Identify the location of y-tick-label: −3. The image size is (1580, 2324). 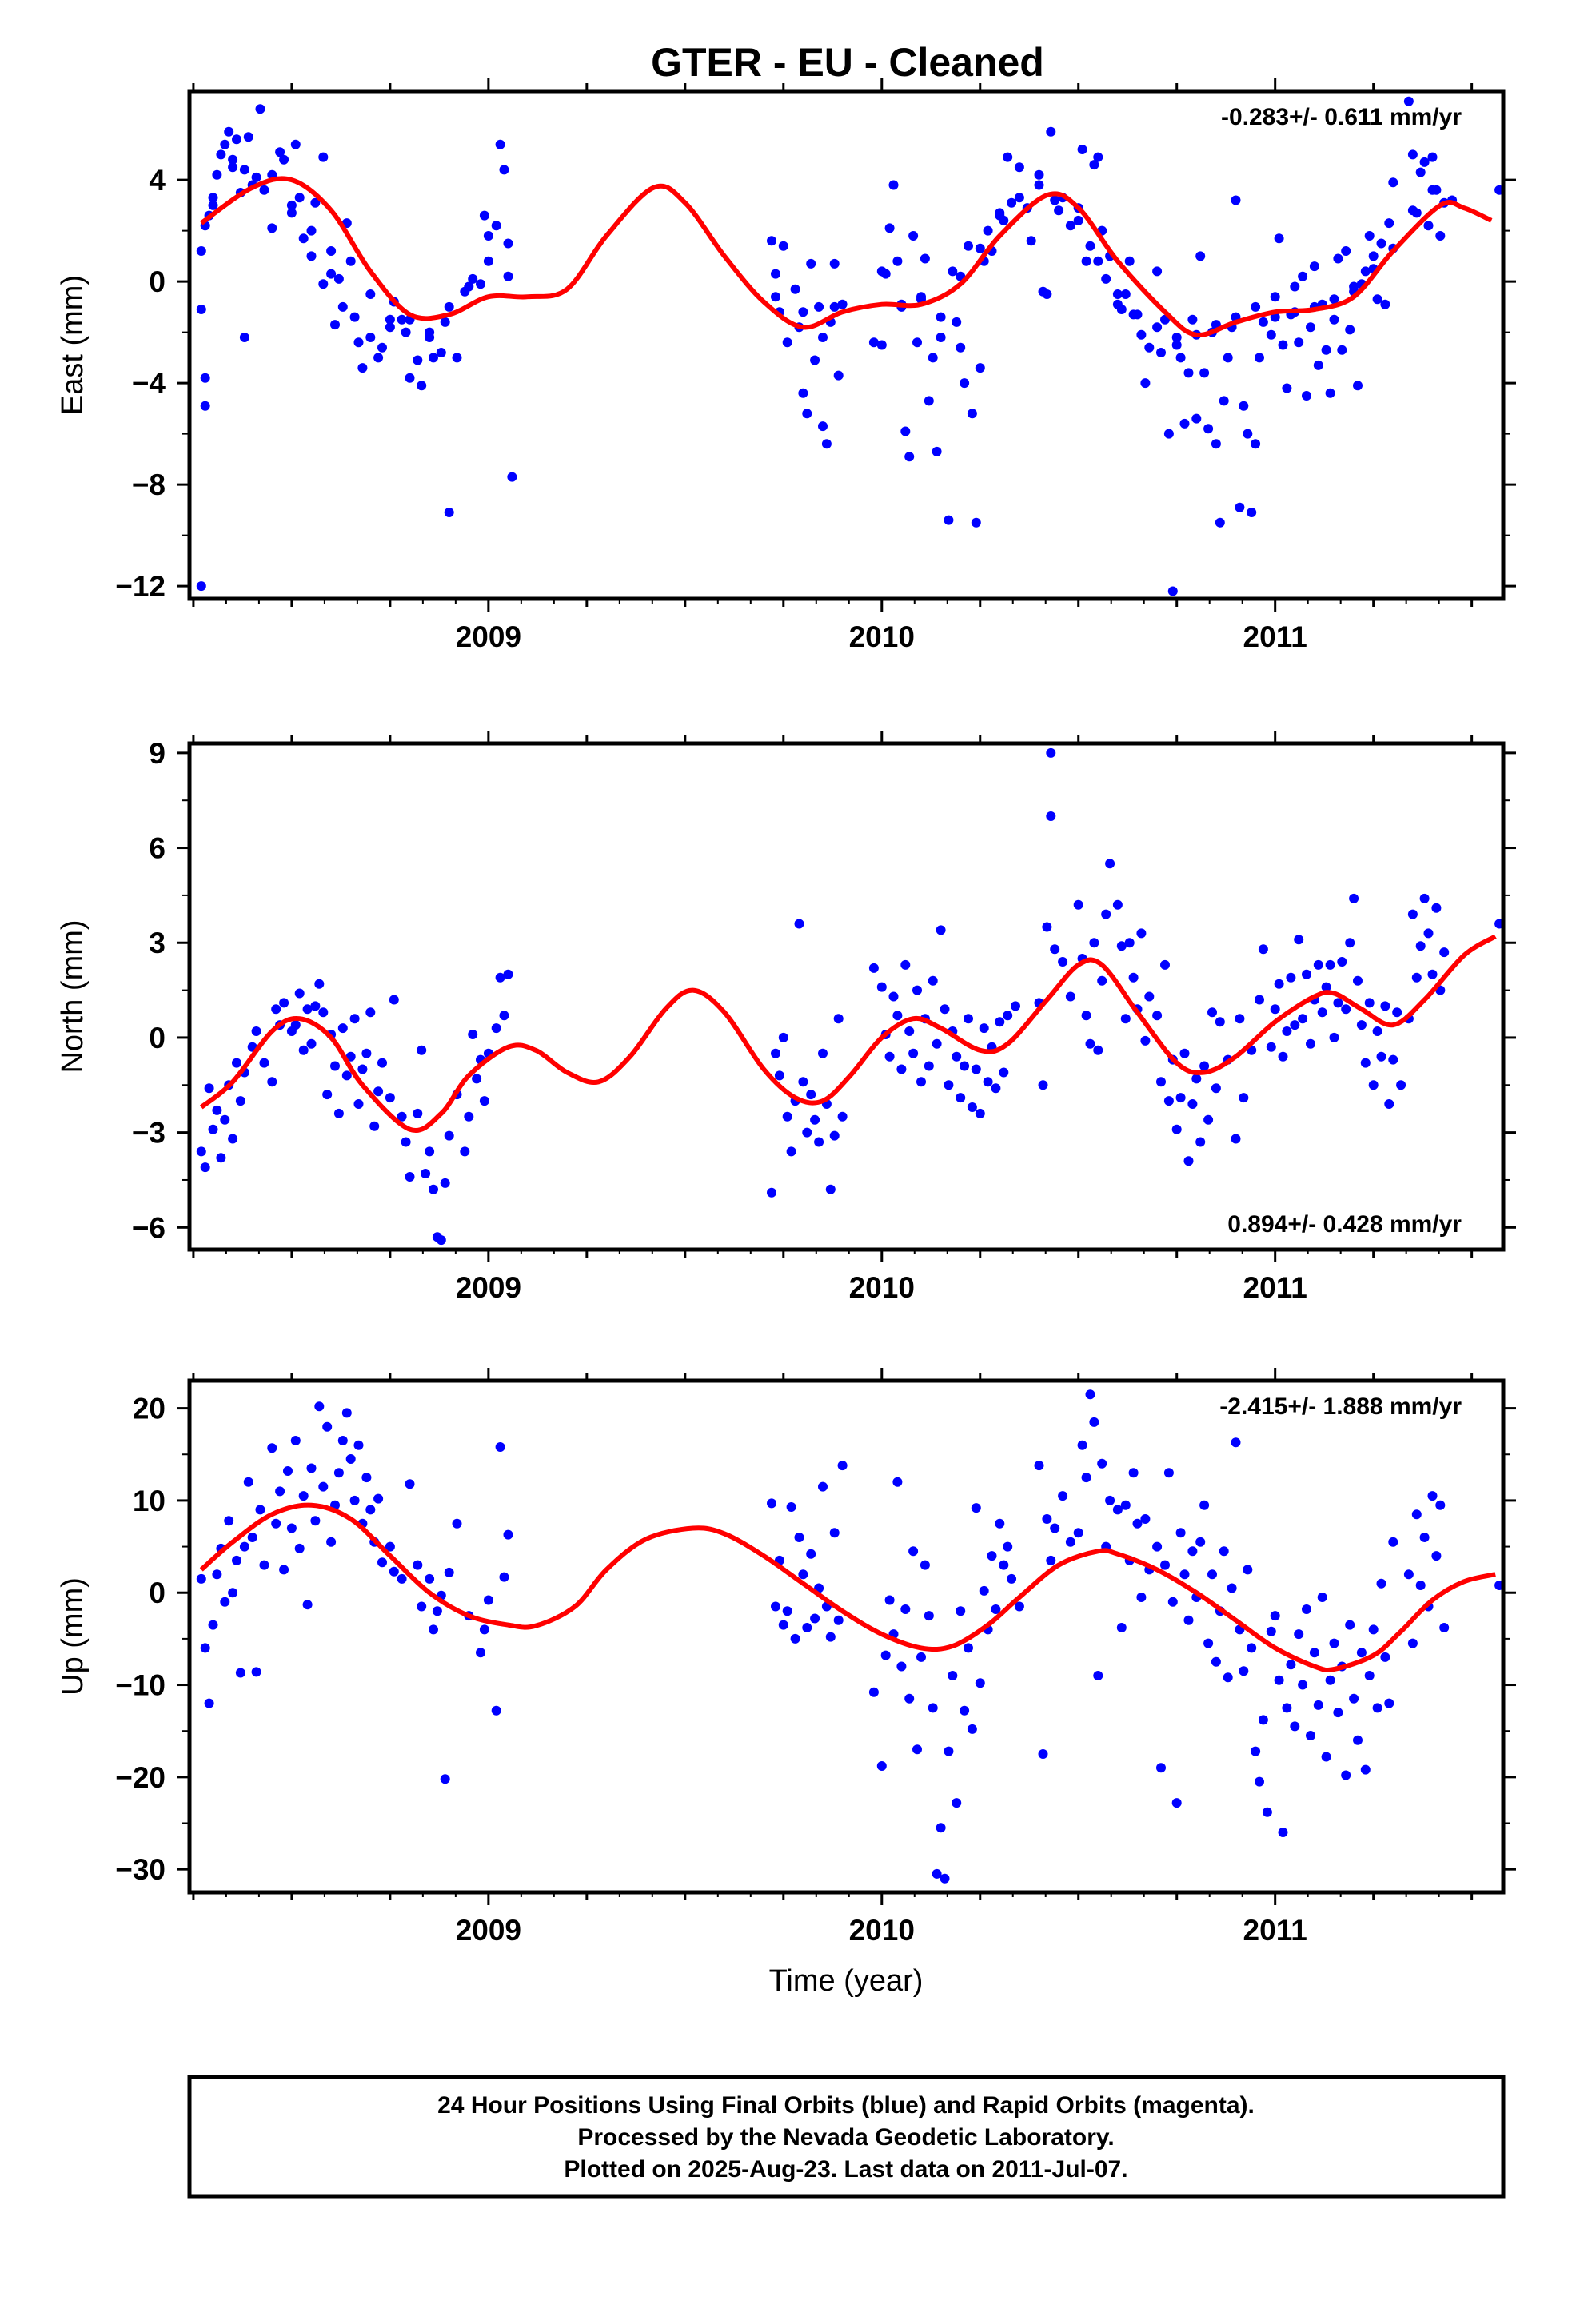
(149, 1134).